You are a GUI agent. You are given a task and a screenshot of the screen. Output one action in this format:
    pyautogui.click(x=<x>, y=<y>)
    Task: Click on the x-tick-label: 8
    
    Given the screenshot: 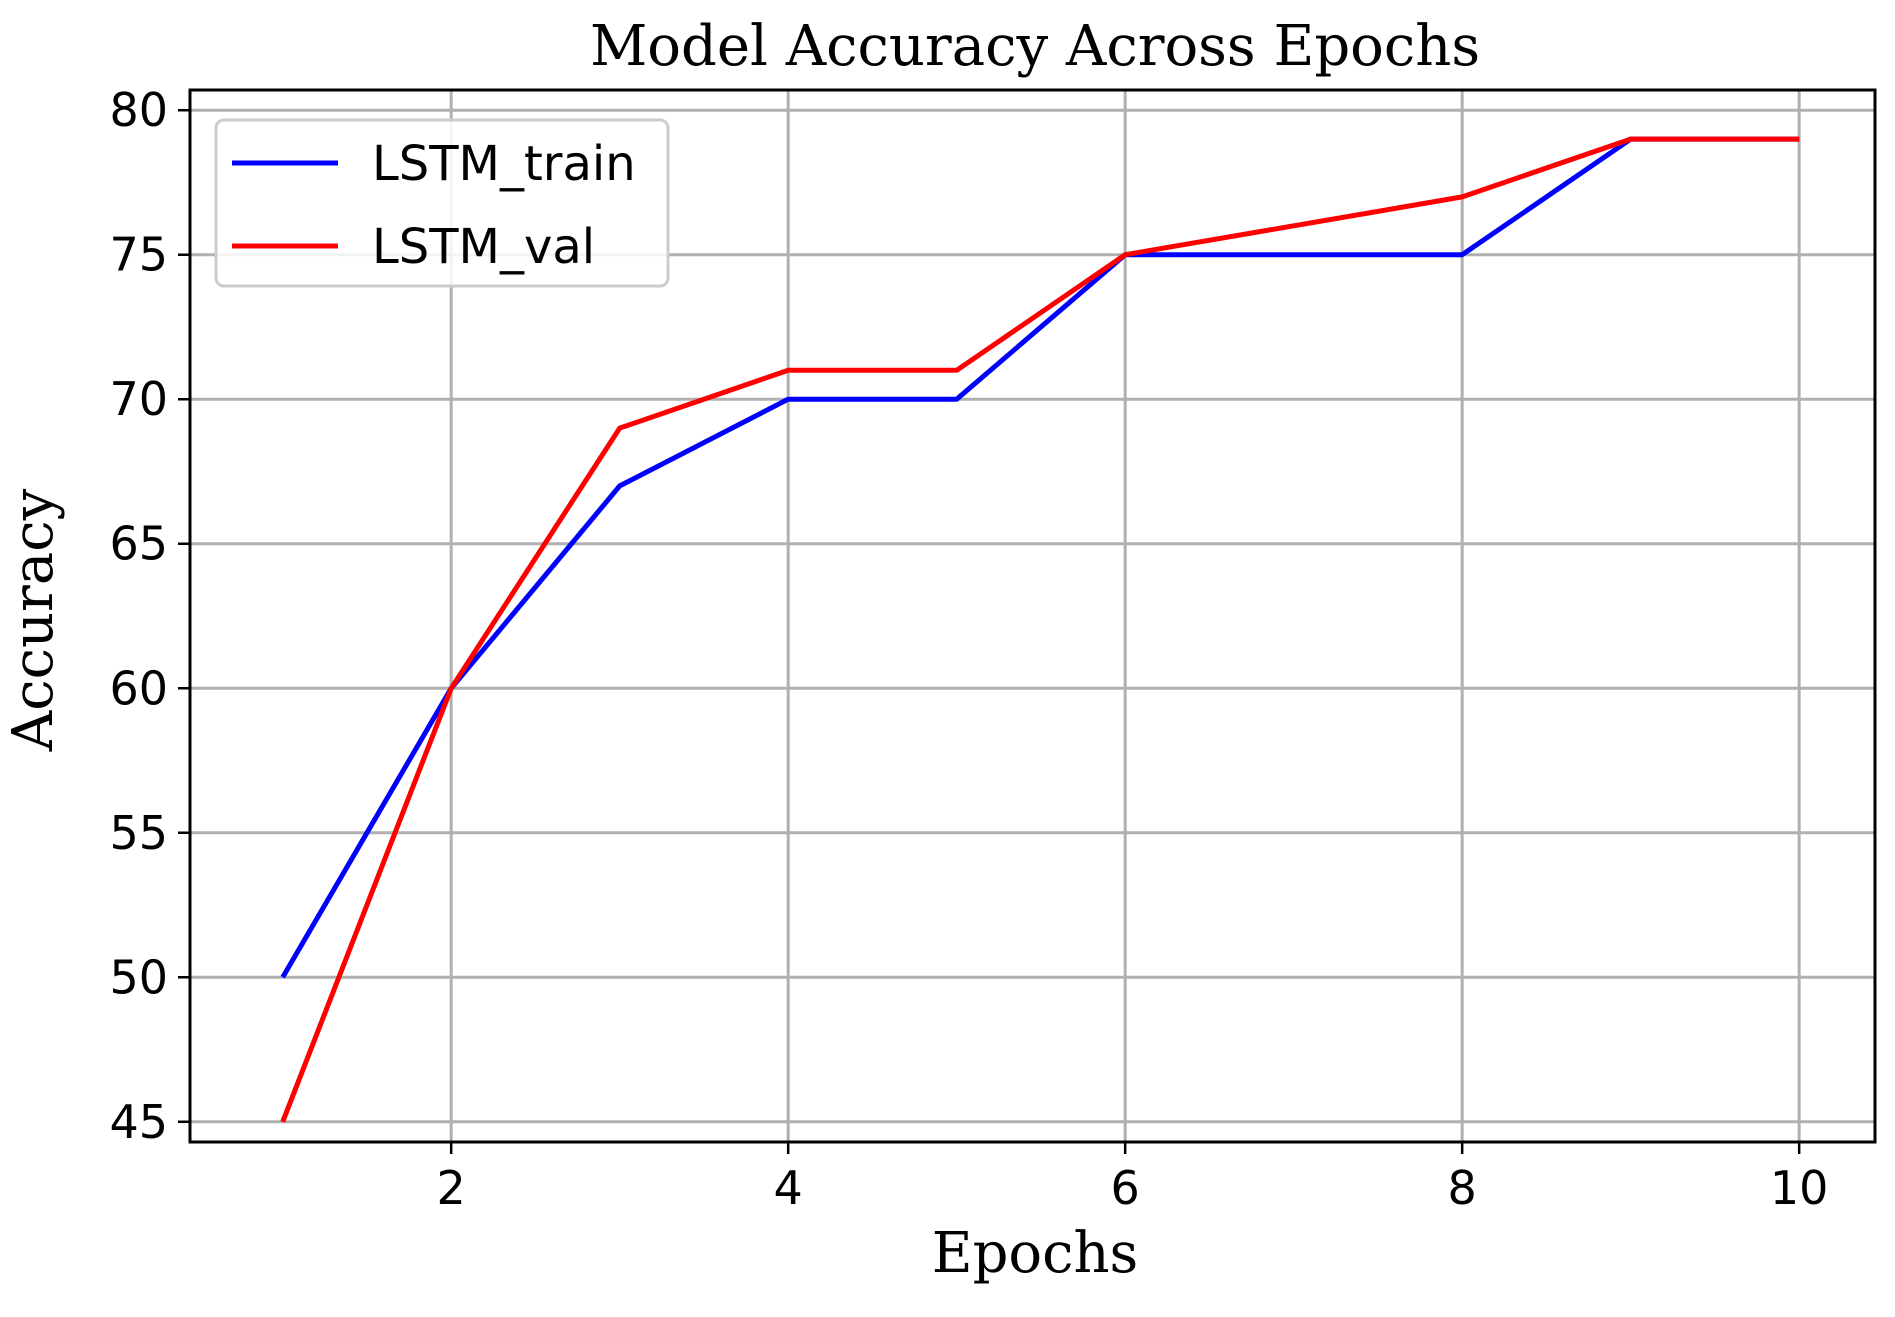 What is the action you would take?
    pyautogui.click(x=1462, y=1188)
    